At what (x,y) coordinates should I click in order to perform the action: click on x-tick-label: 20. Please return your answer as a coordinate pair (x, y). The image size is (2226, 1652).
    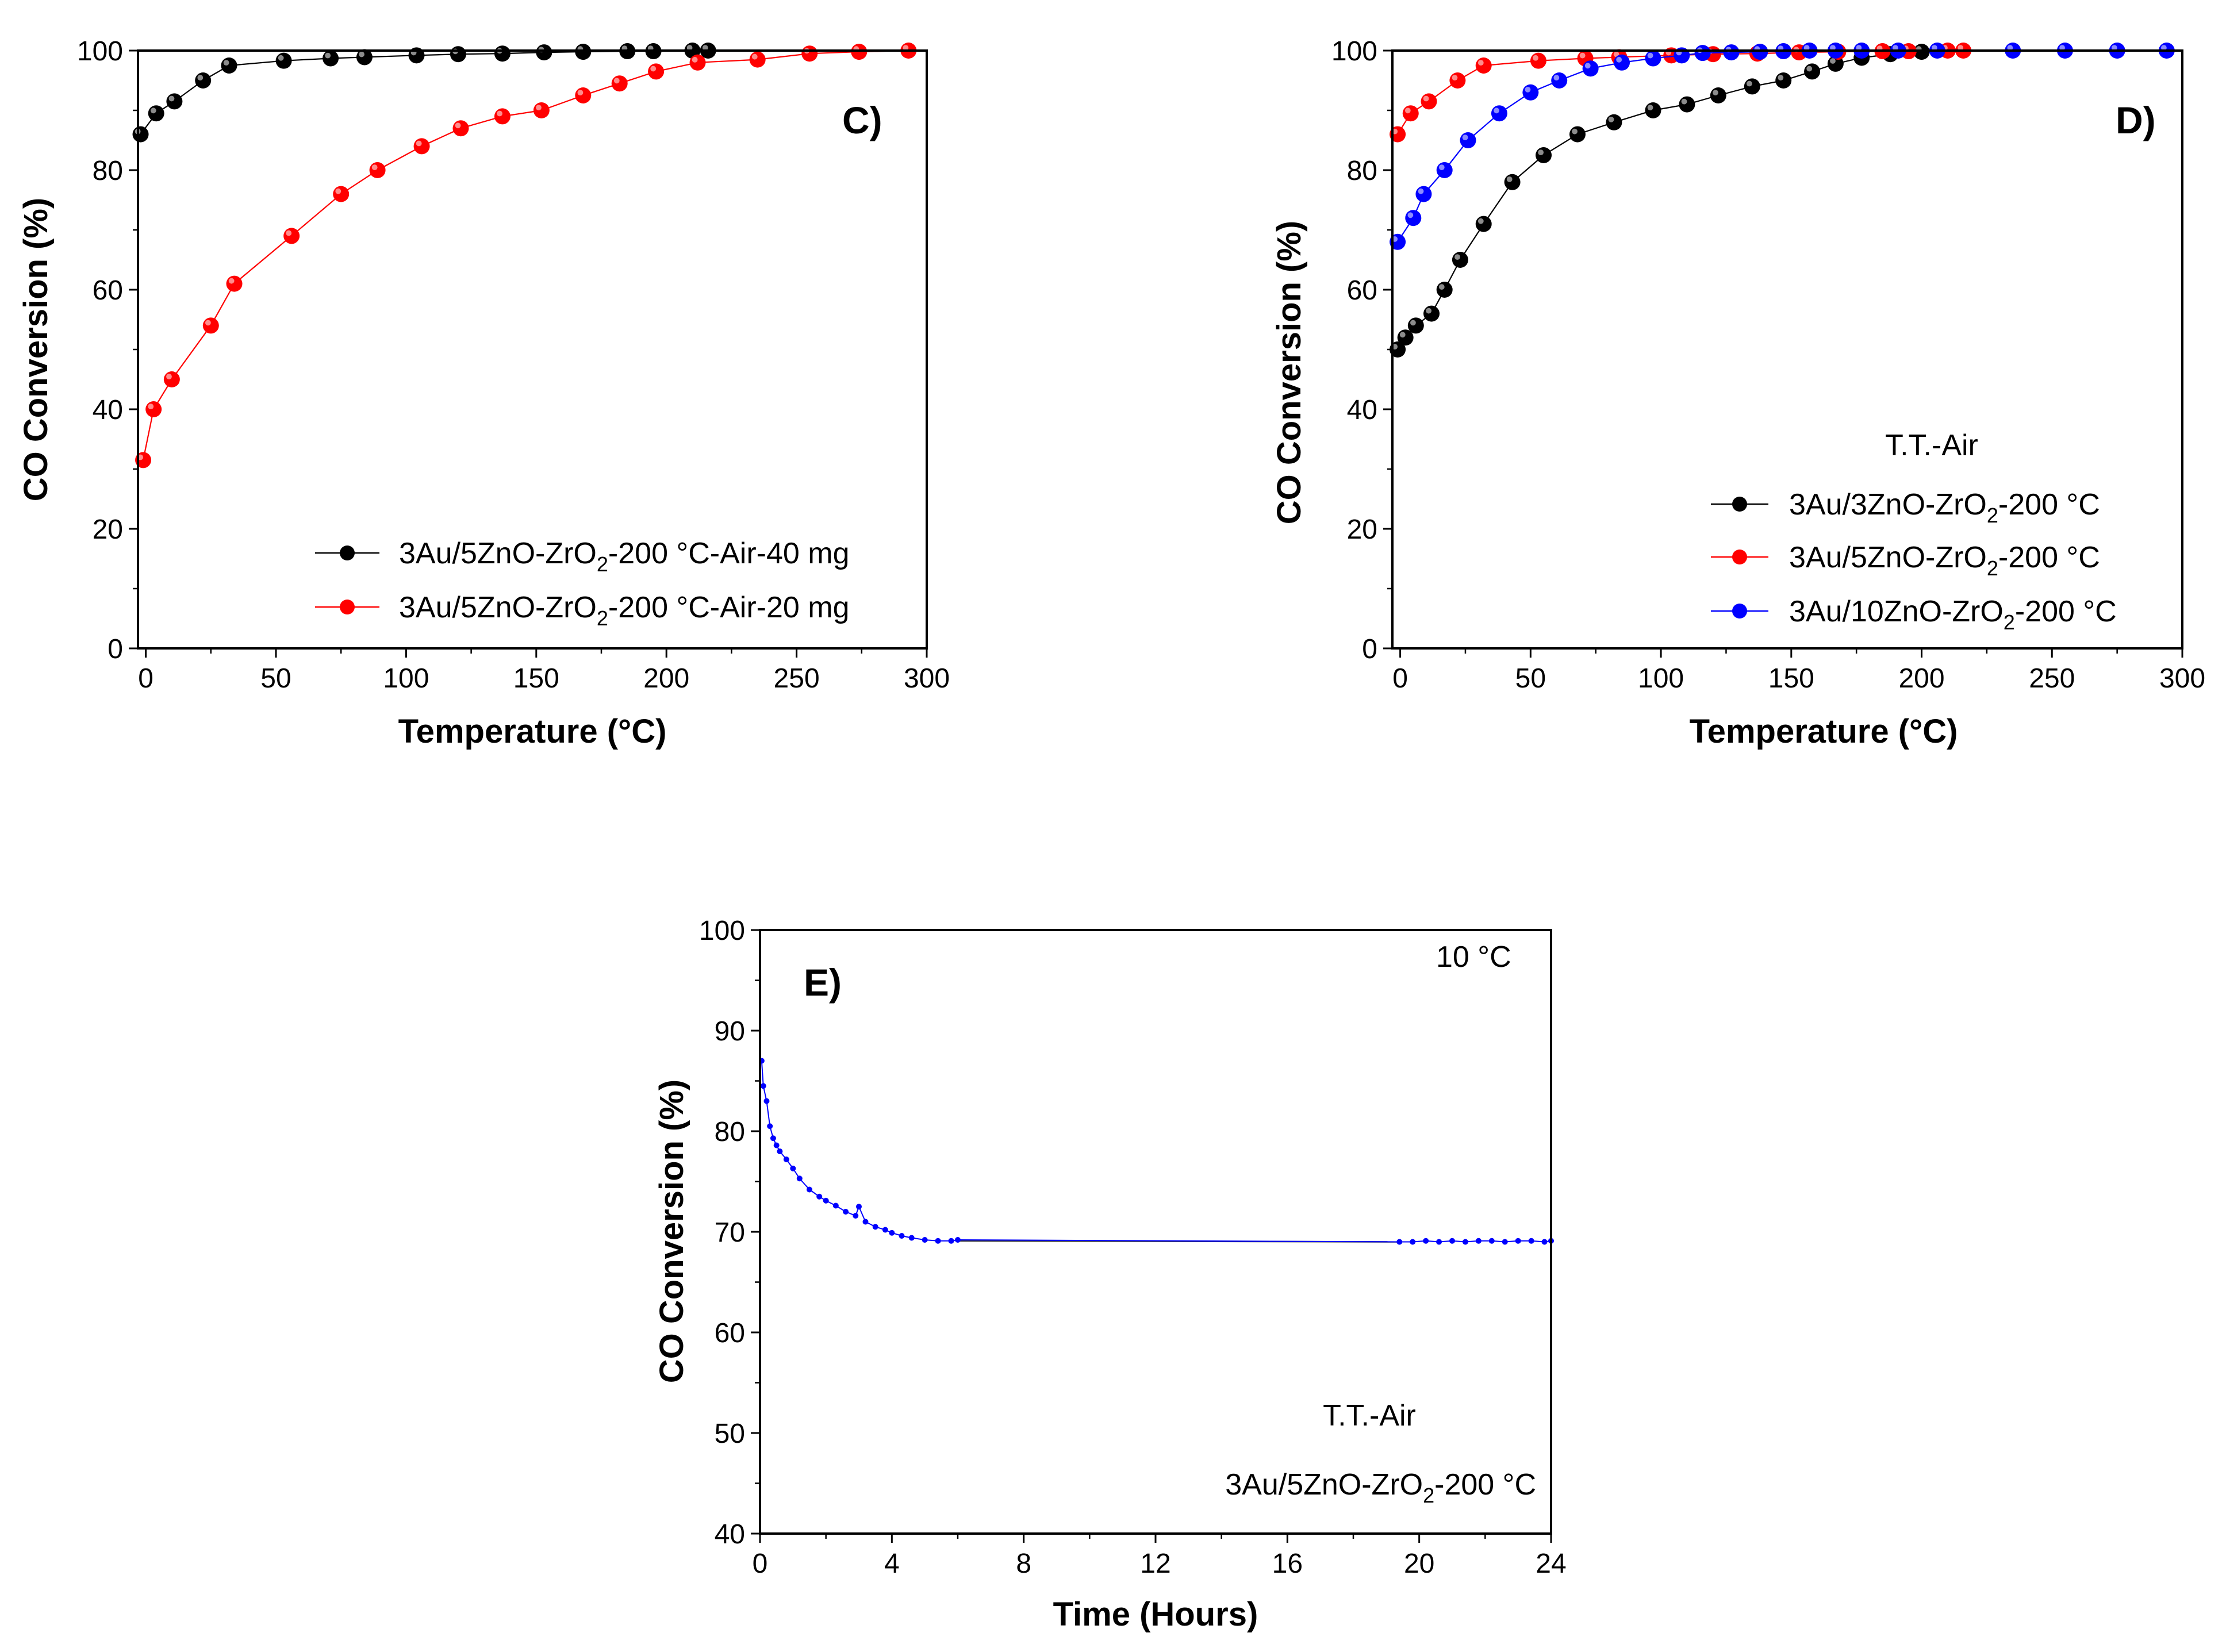
    Looking at the image, I should click on (1419, 1564).